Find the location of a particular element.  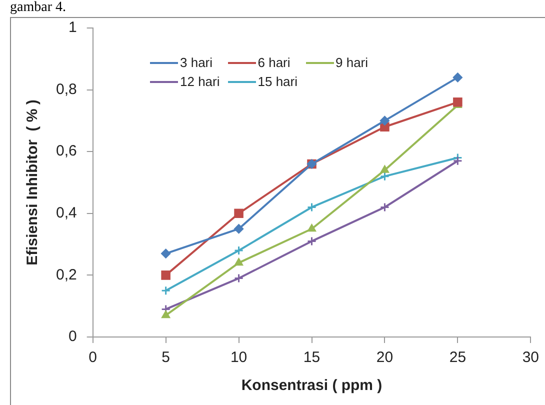

y-tick-label: 0,4 is located at coordinates (66, 213).